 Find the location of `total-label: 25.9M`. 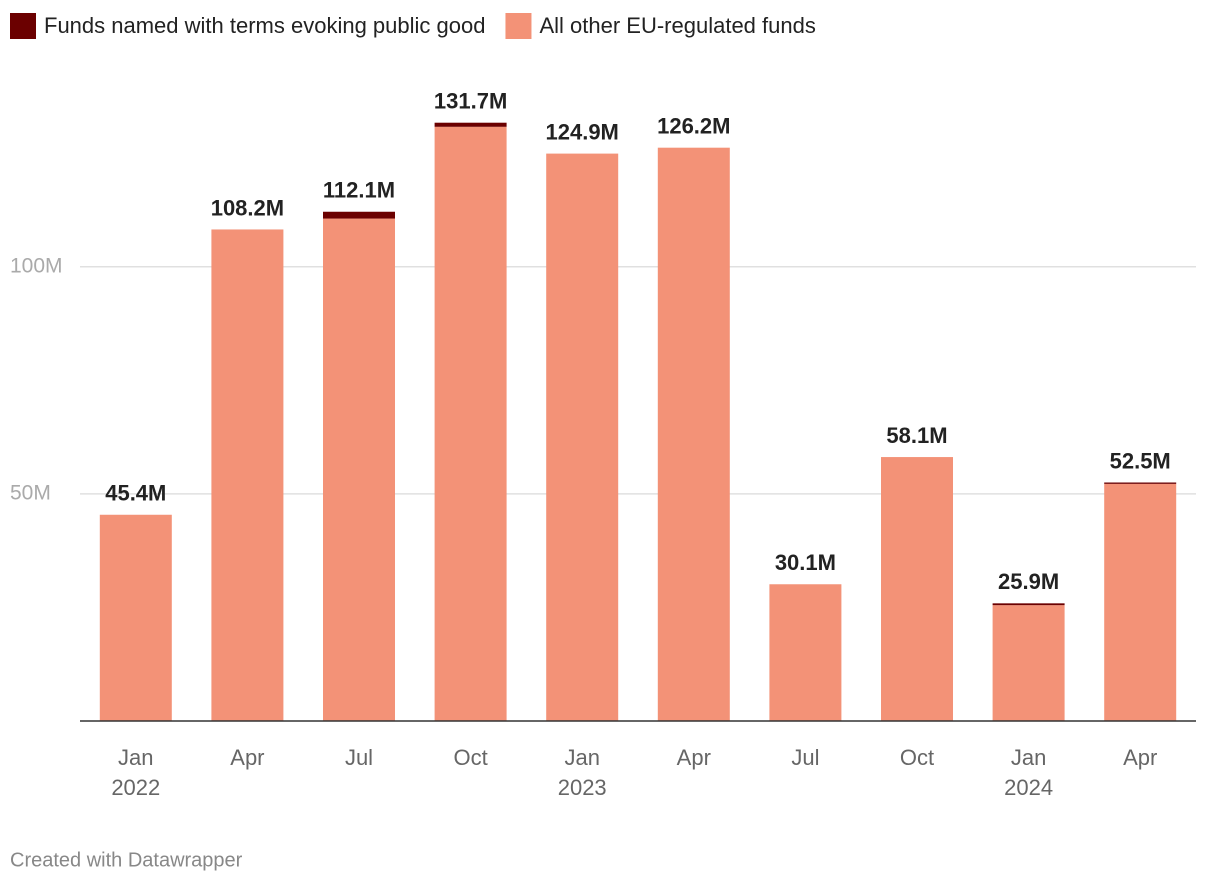

total-label: 25.9M is located at coordinates (1028, 581).